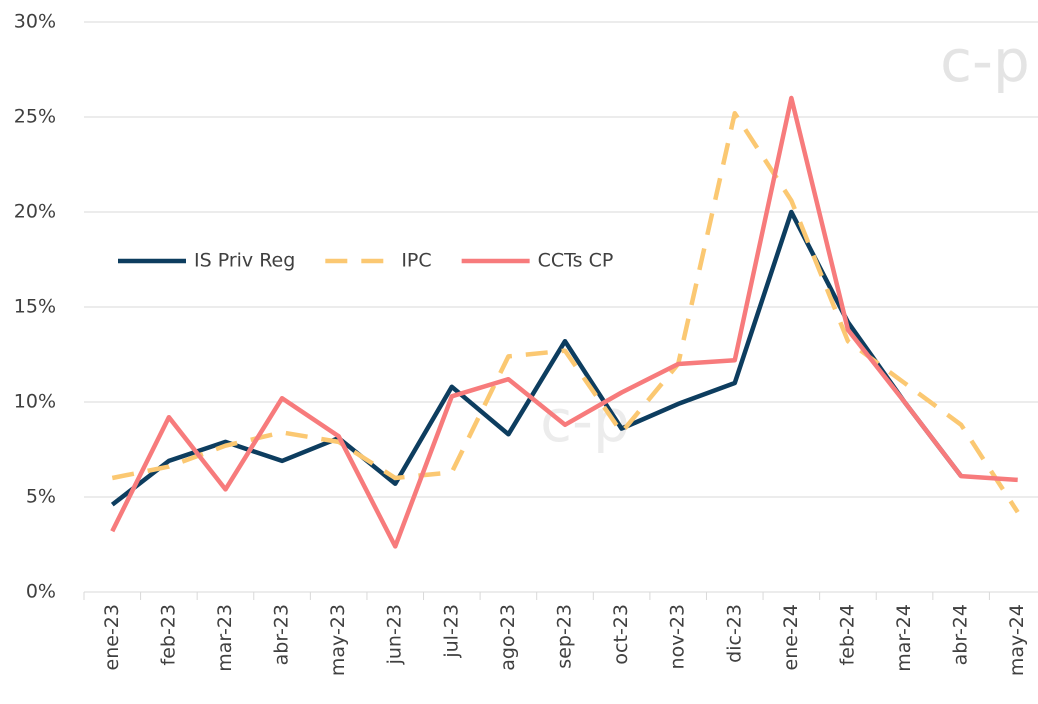 This screenshot has height=704, width=1038. Describe the element at coordinates (621, 634) in the screenshot. I see `x-tick-label: oct-23` at that location.